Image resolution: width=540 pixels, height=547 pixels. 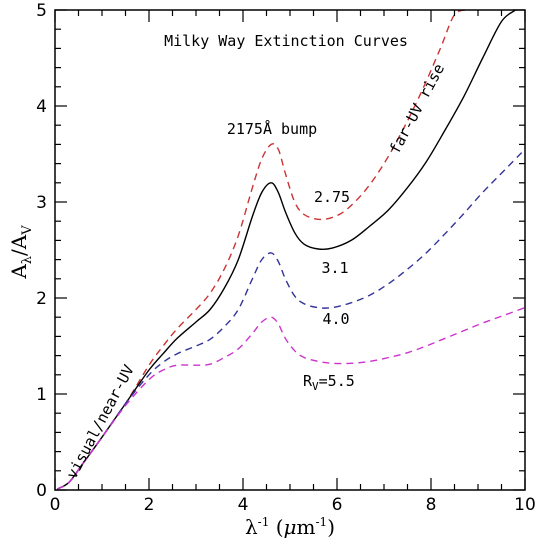 I want to click on y-tick-label: 4, so click(x=41, y=107).